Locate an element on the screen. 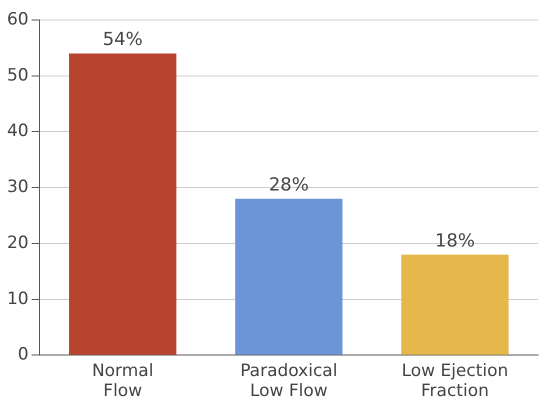 Image resolution: width=546 pixels, height=410 pixels. y-tick-label: 50 is located at coordinates (17, 75).